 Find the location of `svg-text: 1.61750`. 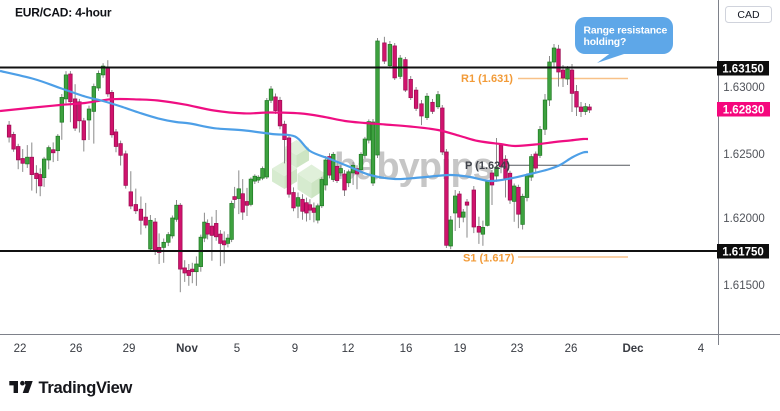

svg-text: 1.61750 is located at coordinates (743, 253).